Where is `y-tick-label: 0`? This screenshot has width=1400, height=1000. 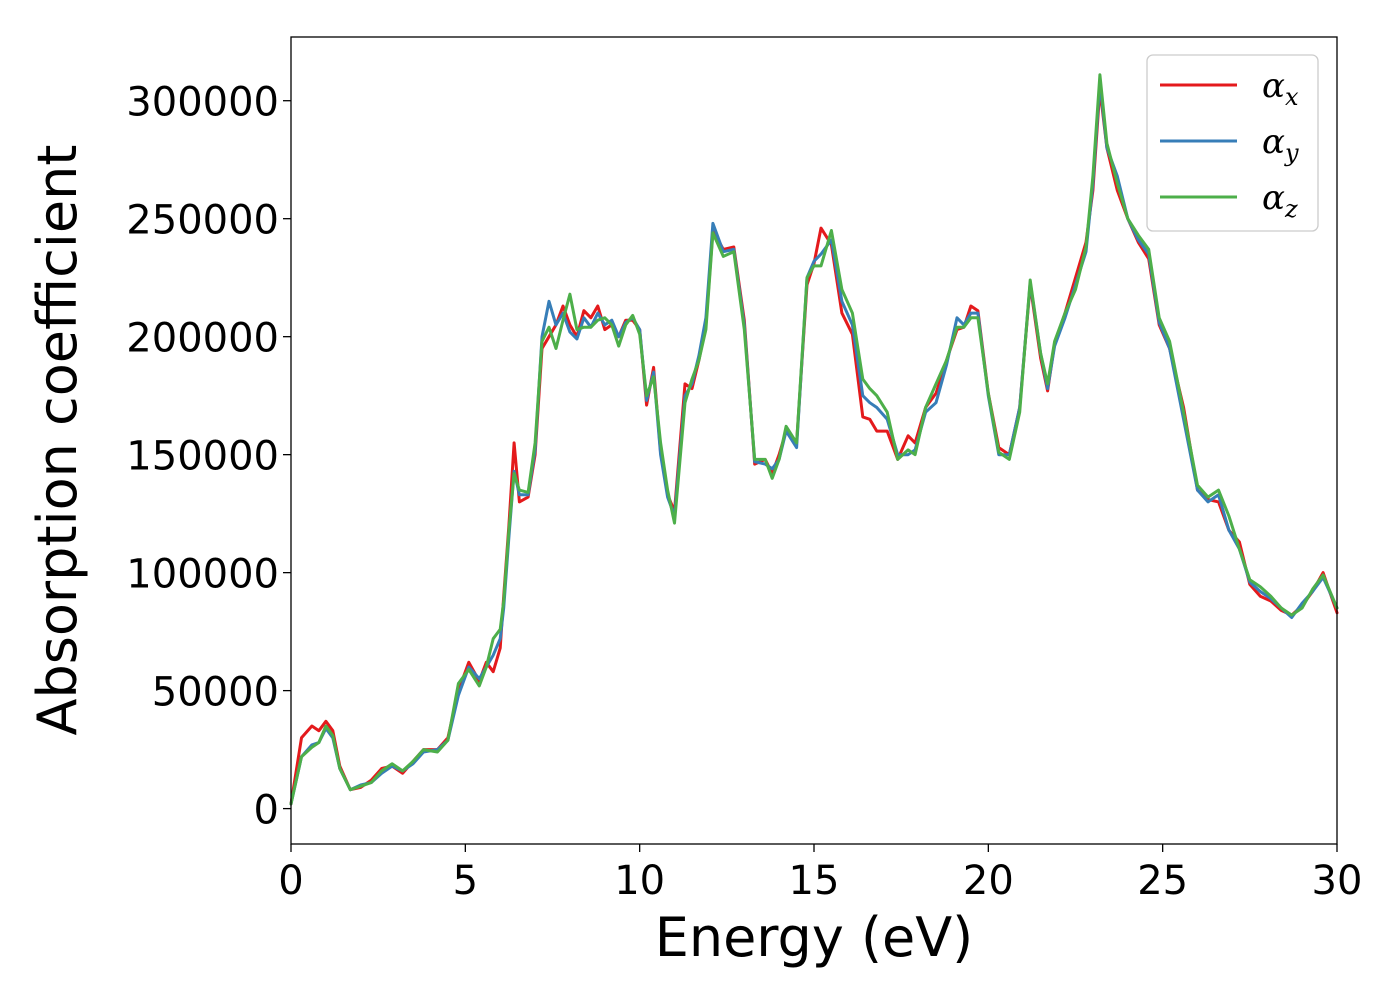
y-tick-label: 0 is located at coordinates (266, 811).